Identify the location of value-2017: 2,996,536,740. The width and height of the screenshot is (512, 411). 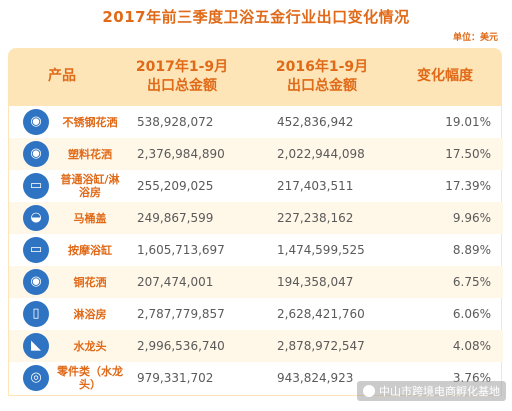
(181, 346).